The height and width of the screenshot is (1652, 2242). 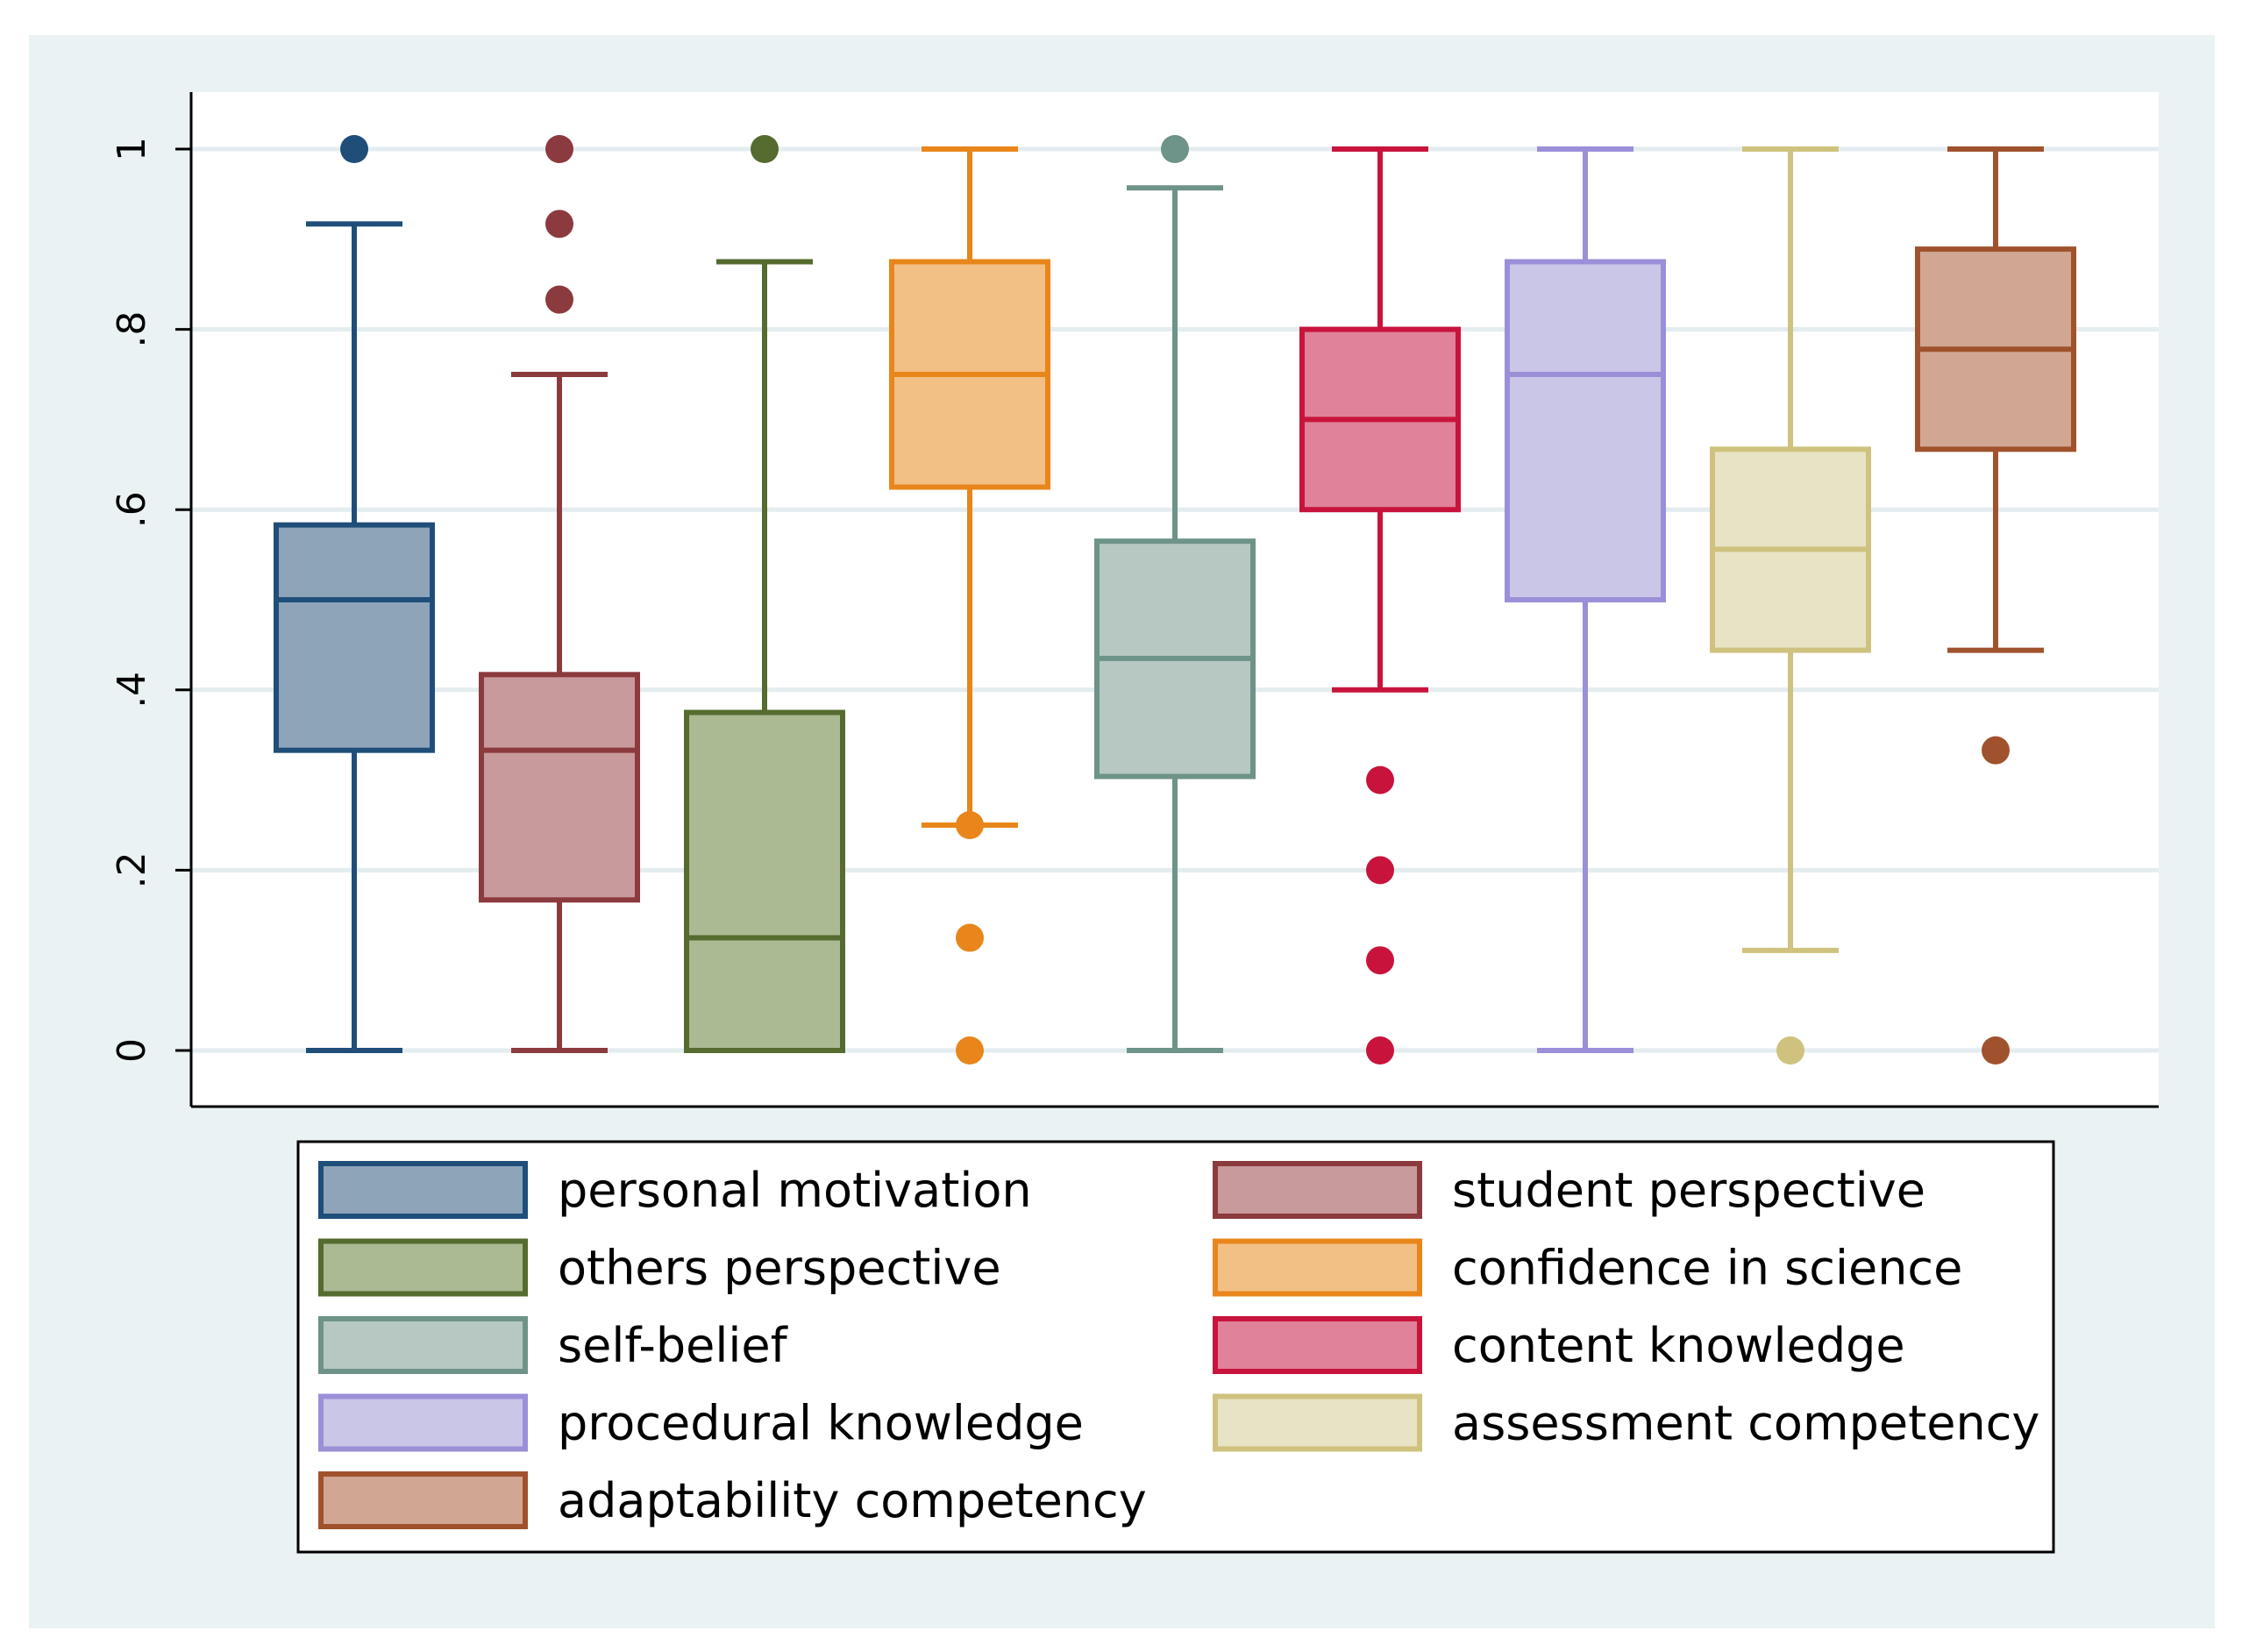 I want to click on legend-label: others perspective, so click(x=779, y=1268).